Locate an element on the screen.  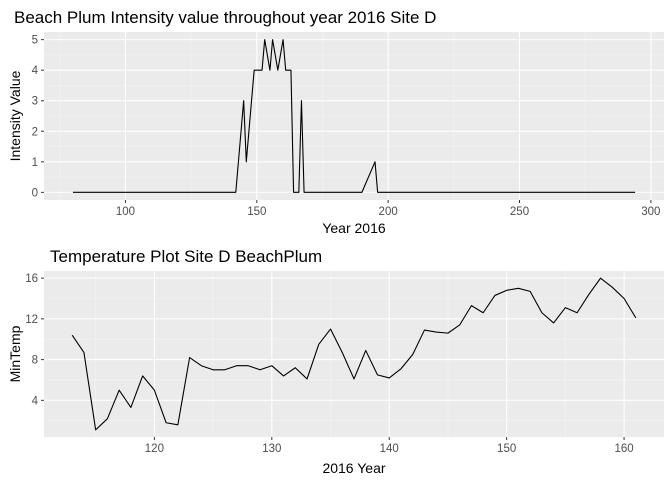
intensity-x-axis: 100 150 200 250 300 is located at coordinates (388, 209).